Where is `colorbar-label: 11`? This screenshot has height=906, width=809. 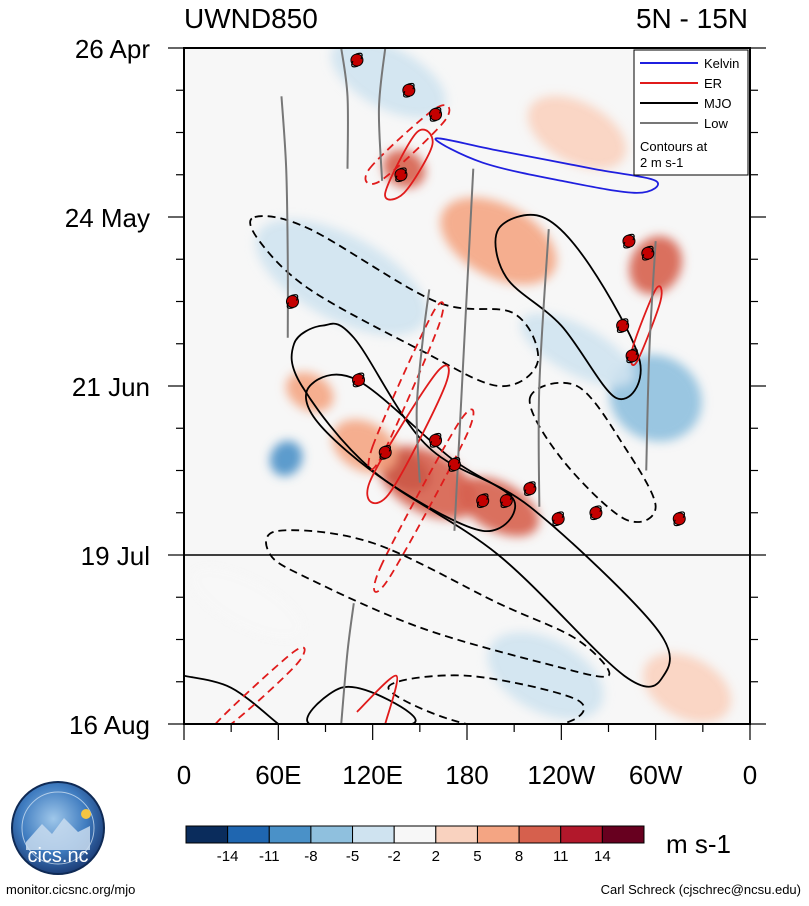 colorbar-label: 11 is located at coordinates (561, 856).